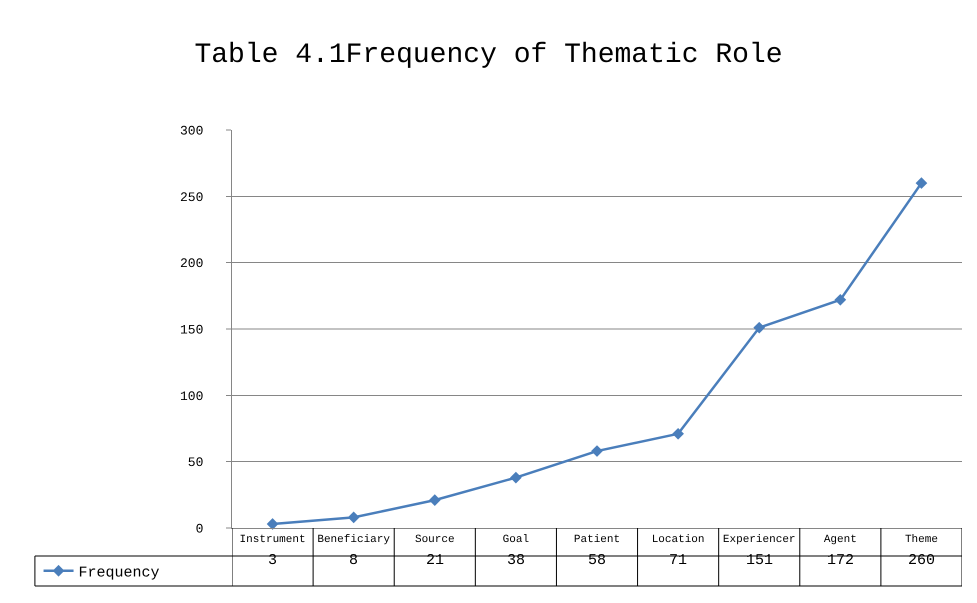  What do you see at coordinates (192, 131) in the screenshot?
I see `y-tick-label: 300` at bounding box center [192, 131].